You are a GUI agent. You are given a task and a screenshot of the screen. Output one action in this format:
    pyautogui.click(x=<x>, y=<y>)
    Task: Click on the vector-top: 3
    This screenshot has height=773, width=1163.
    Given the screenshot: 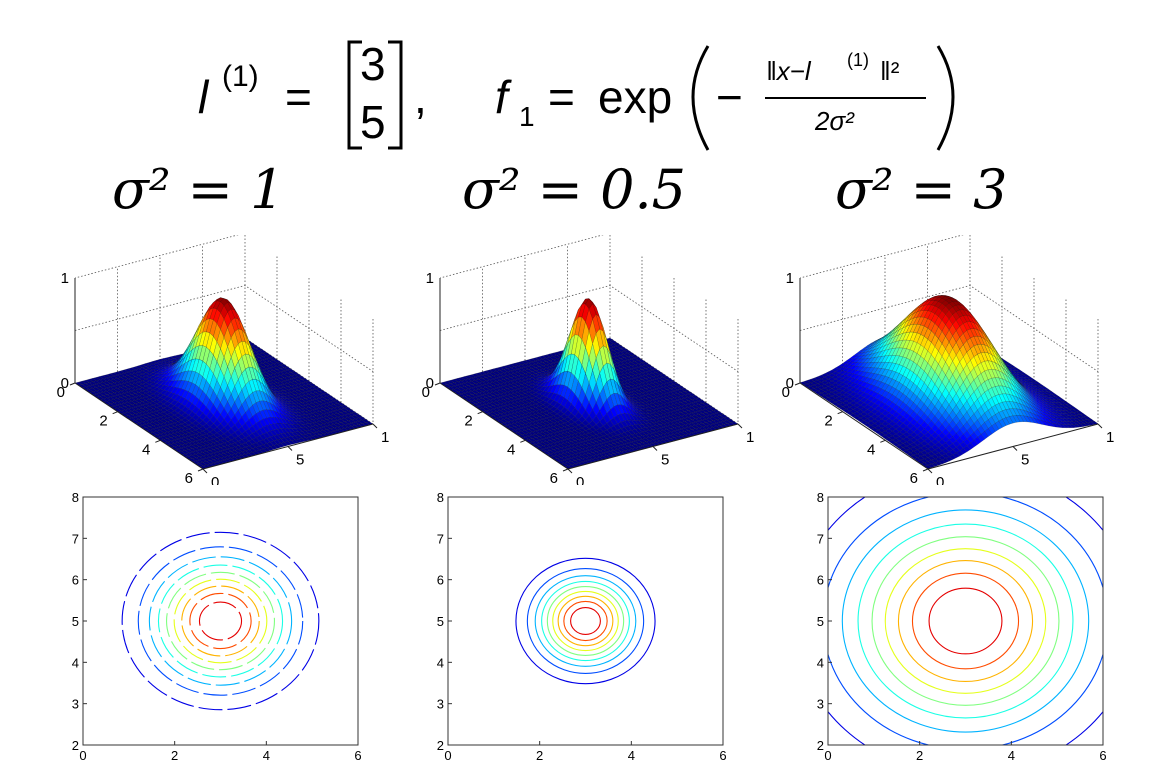 What is the action you would take?
    pyautogui.click(x=373, y=65)
    